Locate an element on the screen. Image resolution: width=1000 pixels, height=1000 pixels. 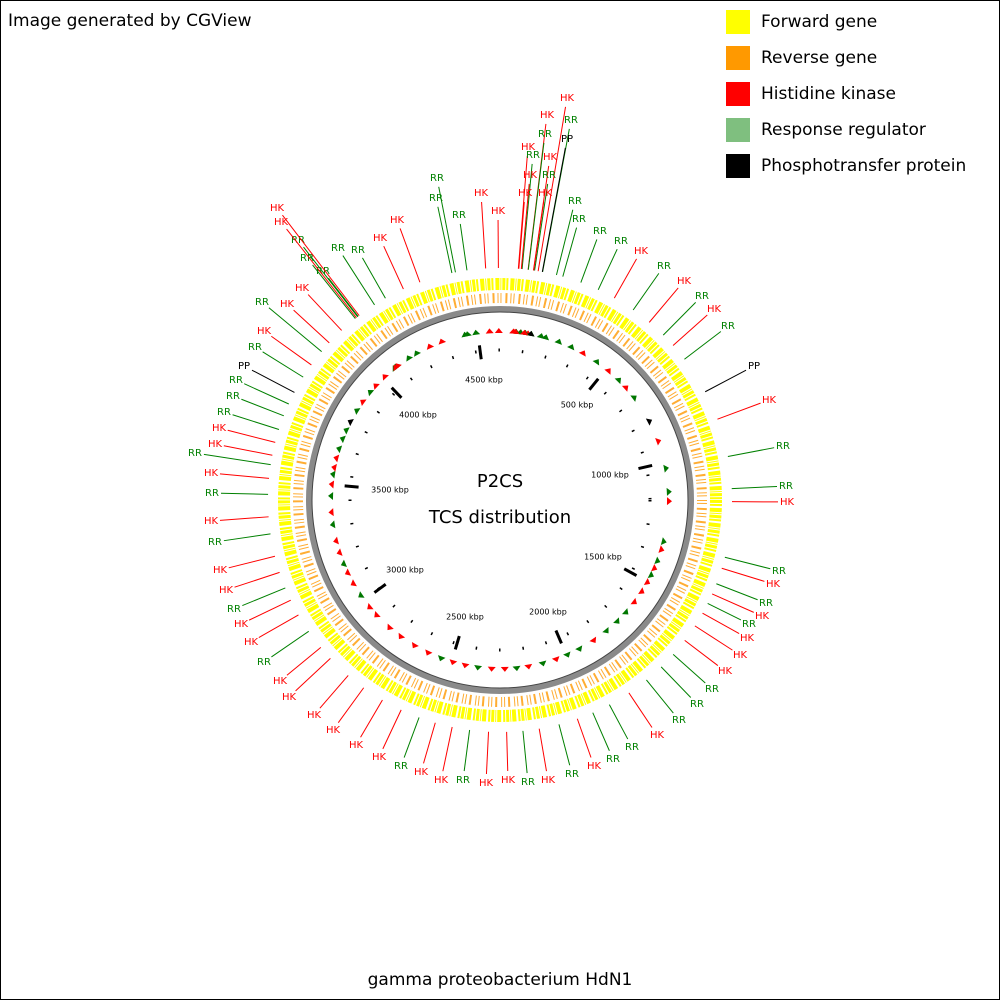
legend-label: Response regulator is located at coordinates (843, 130).